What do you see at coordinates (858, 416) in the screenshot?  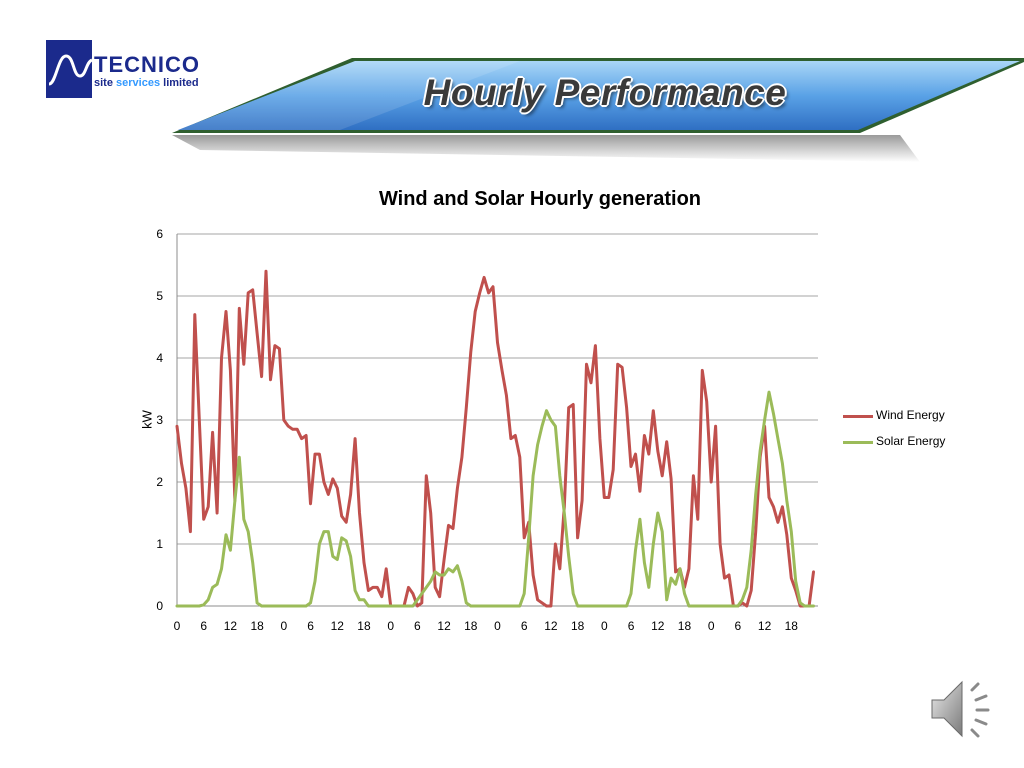 I see `legend-swatch-wind` at bounding box center [858, 416].